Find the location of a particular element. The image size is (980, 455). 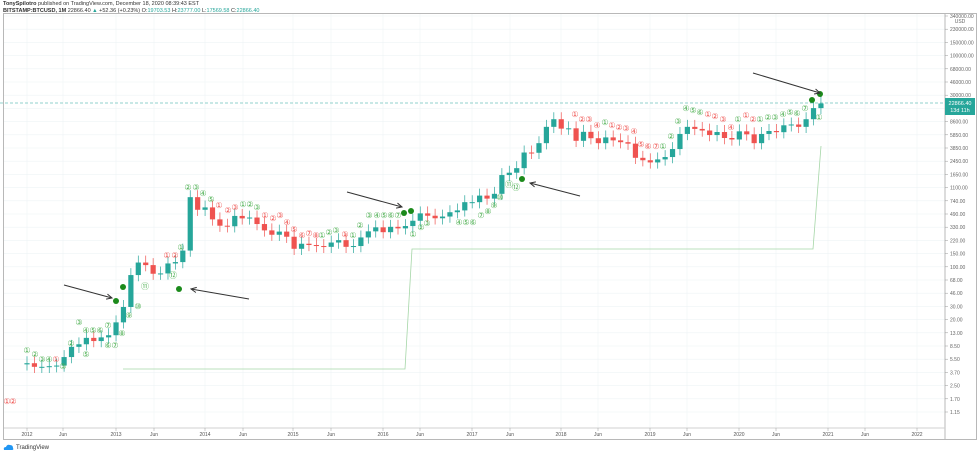

low-value: 17569.58 is located at coordinates (218, 11).